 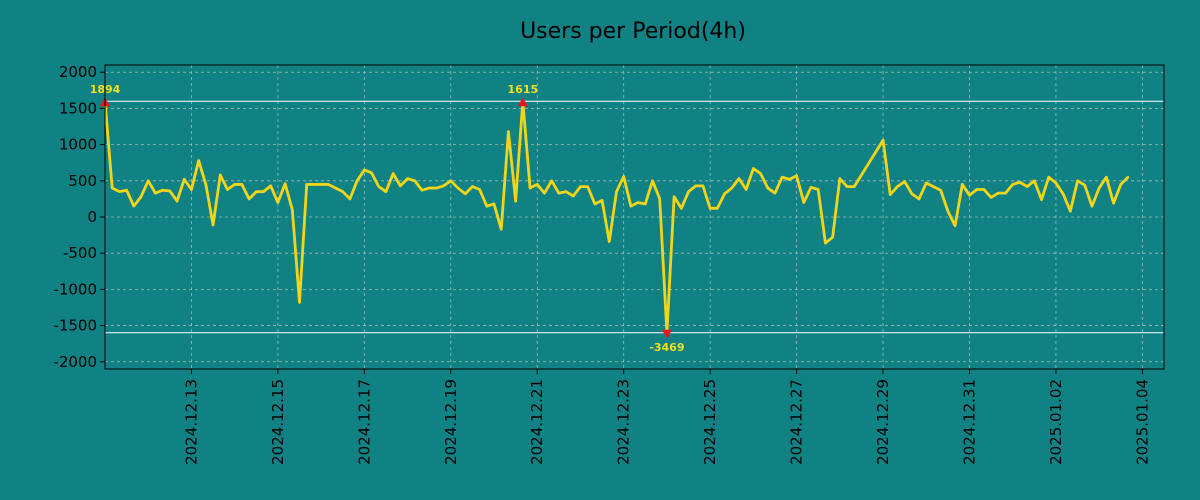 What do you see at coordinates (537, 422) in the screenshot?
I see `x-tick-label: 2024.12.21` at bounding box center [537, 422].